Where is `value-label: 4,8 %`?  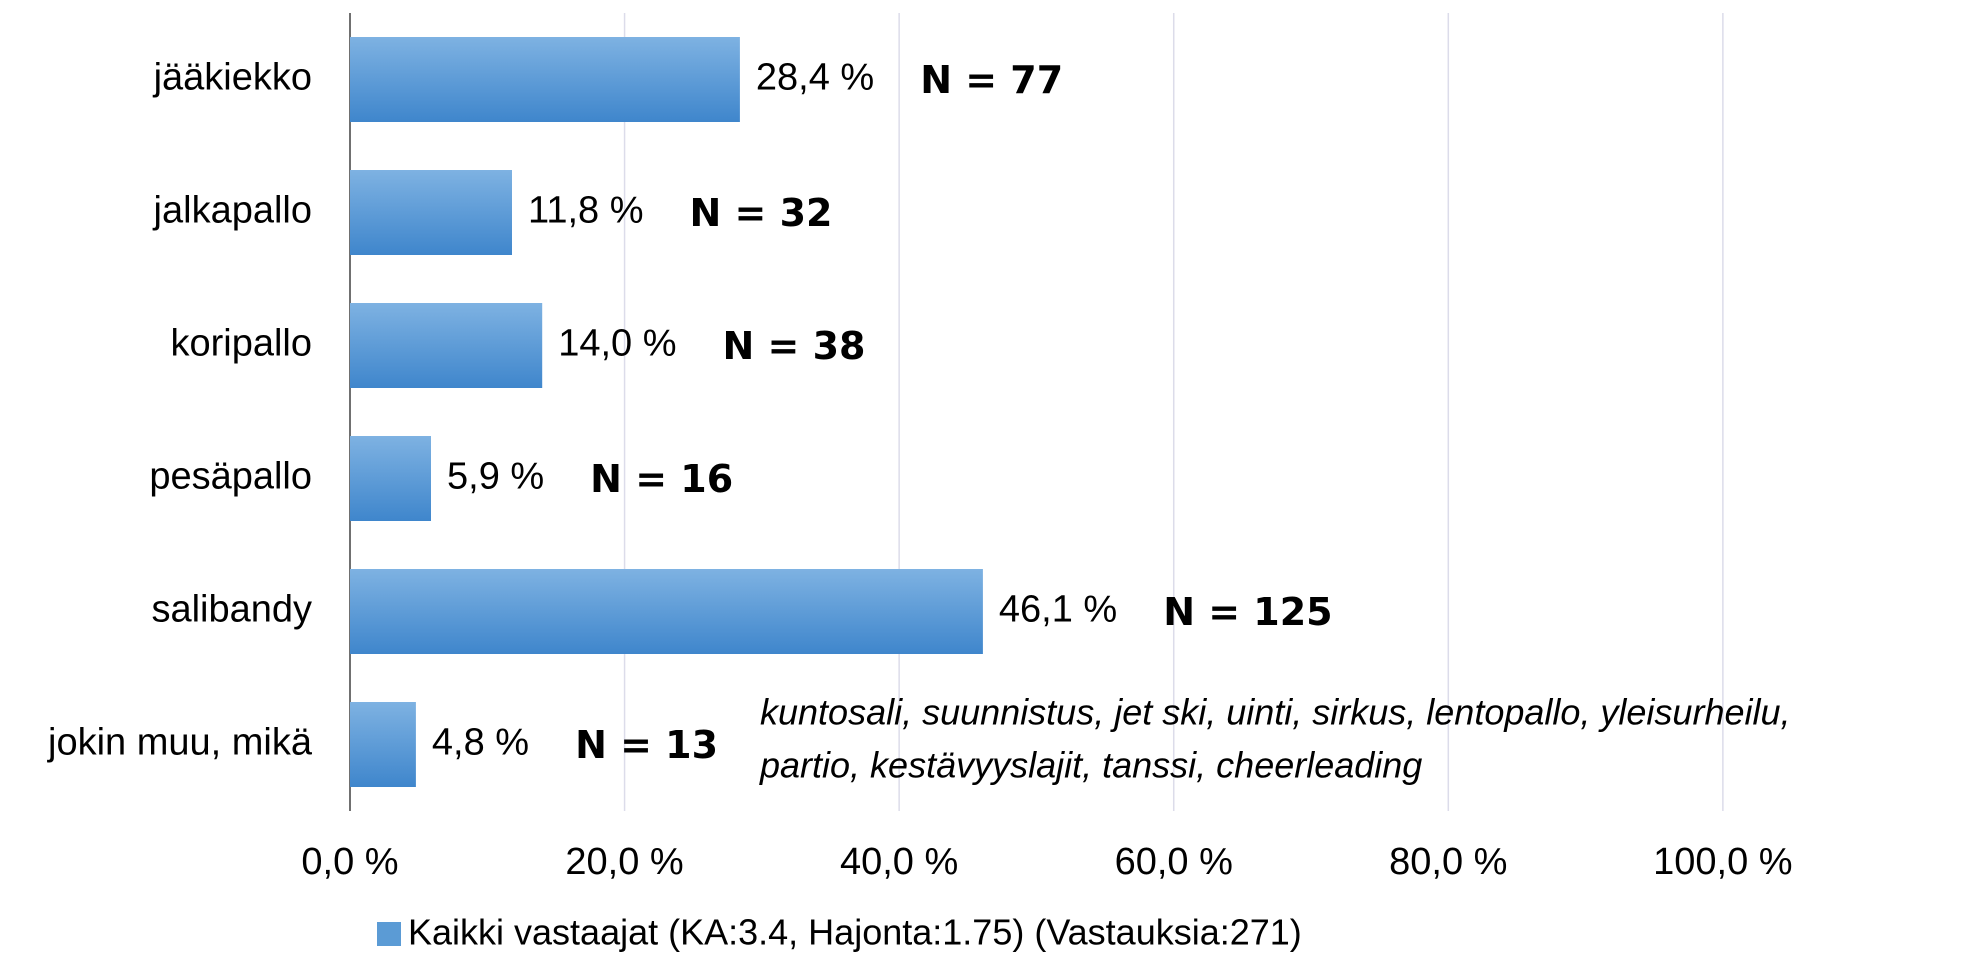 value-label: 4,8 % is located at coordinates (480, 743).